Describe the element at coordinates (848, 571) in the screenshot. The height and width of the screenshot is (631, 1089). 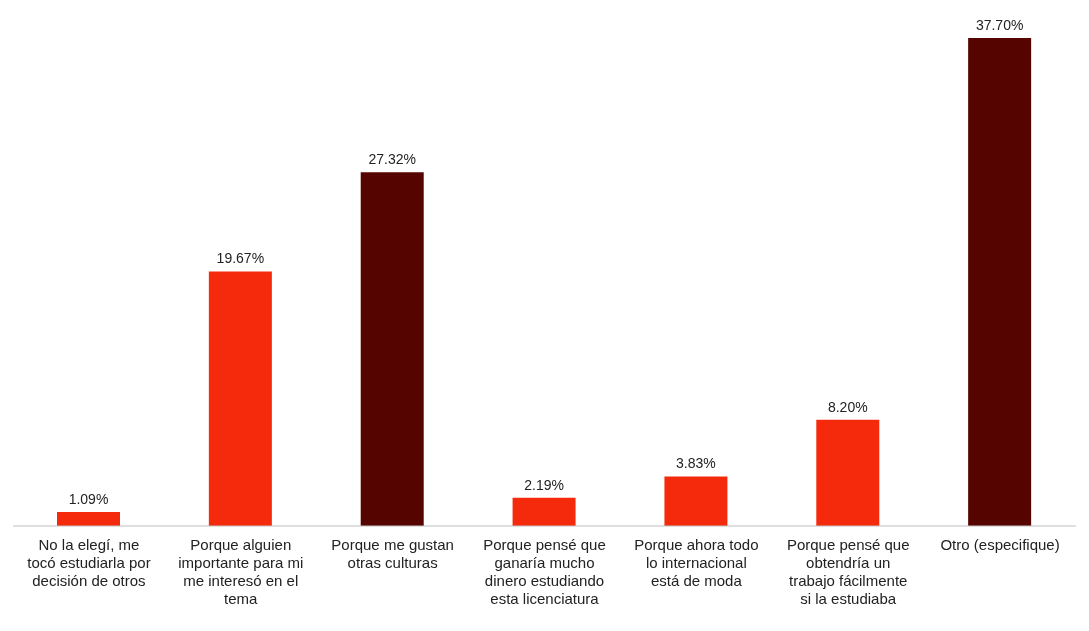
I see `x-tick-label: Porque pensé que obtendría un trabajo fácilmente si la estudiaba` at that location.